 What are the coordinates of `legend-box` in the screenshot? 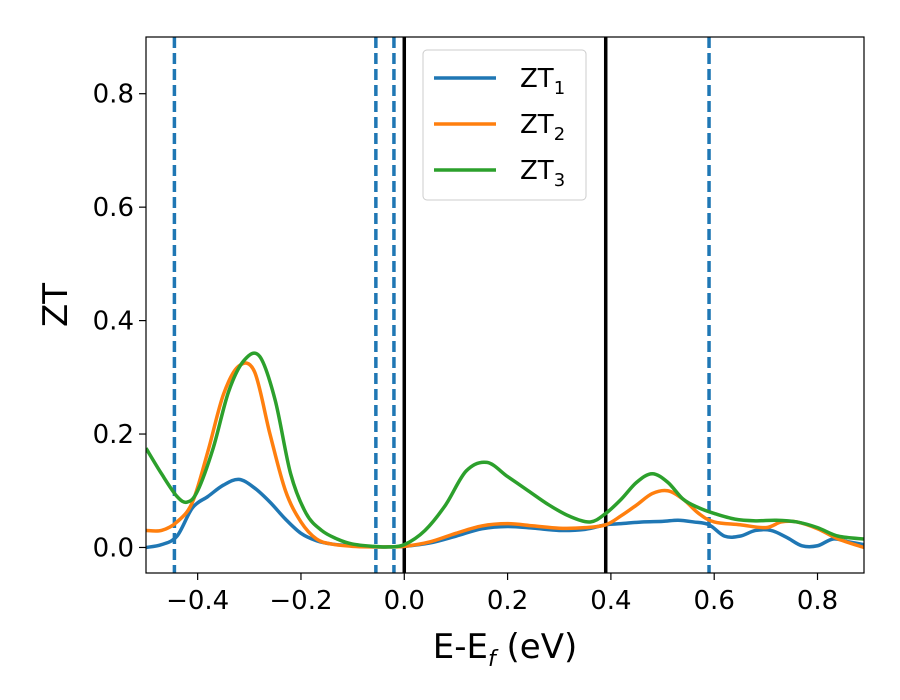 It's located at (504, 125).